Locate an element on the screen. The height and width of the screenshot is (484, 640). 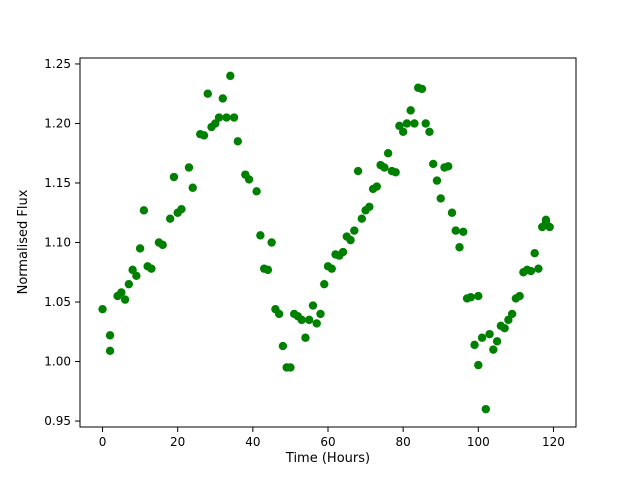
y-tick-label: 0.95 is located at coordinates (57, 421).